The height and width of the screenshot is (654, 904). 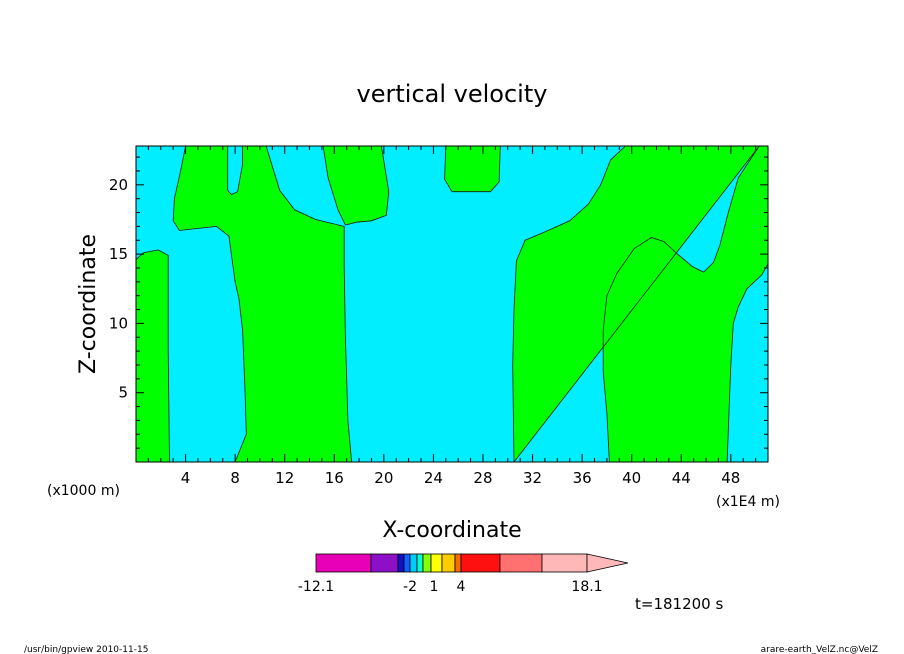 I want to click on positive-region-upper-cell, so click(x=356, y=186).